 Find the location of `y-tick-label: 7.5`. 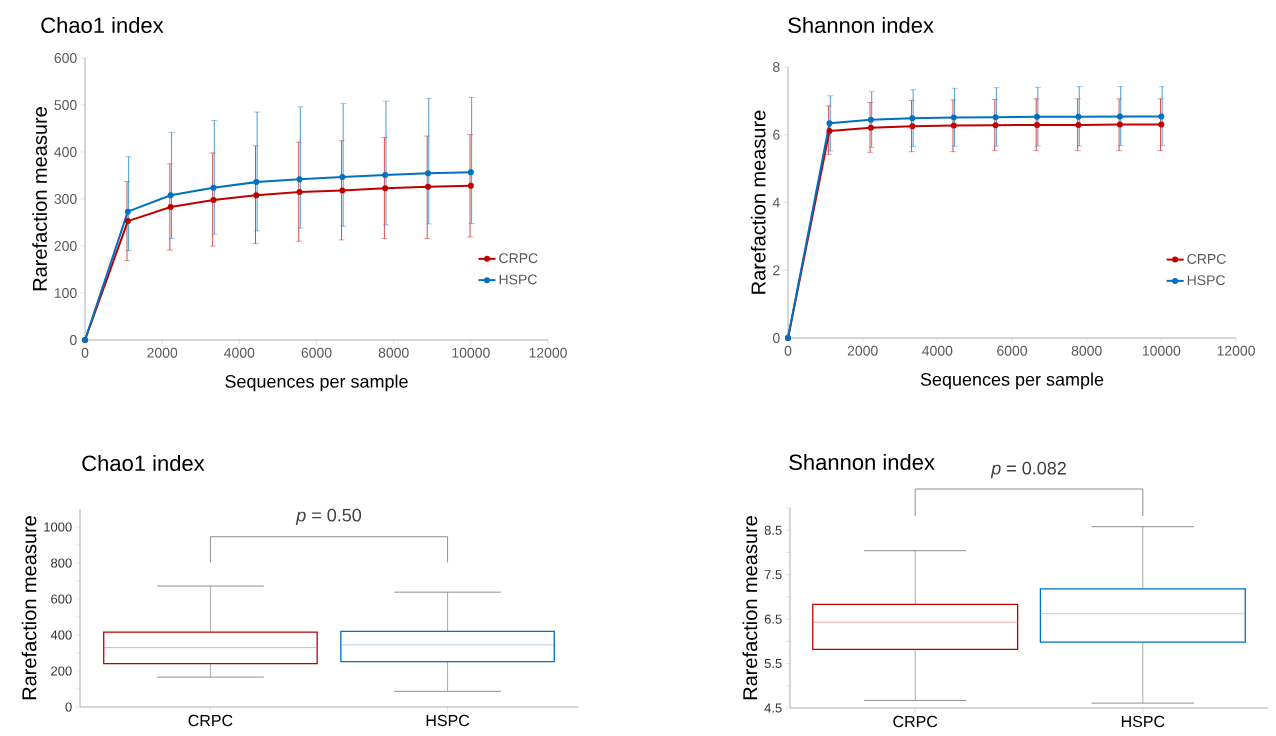

y-tick-label: 7.5 is located at coordinates (773, 575).